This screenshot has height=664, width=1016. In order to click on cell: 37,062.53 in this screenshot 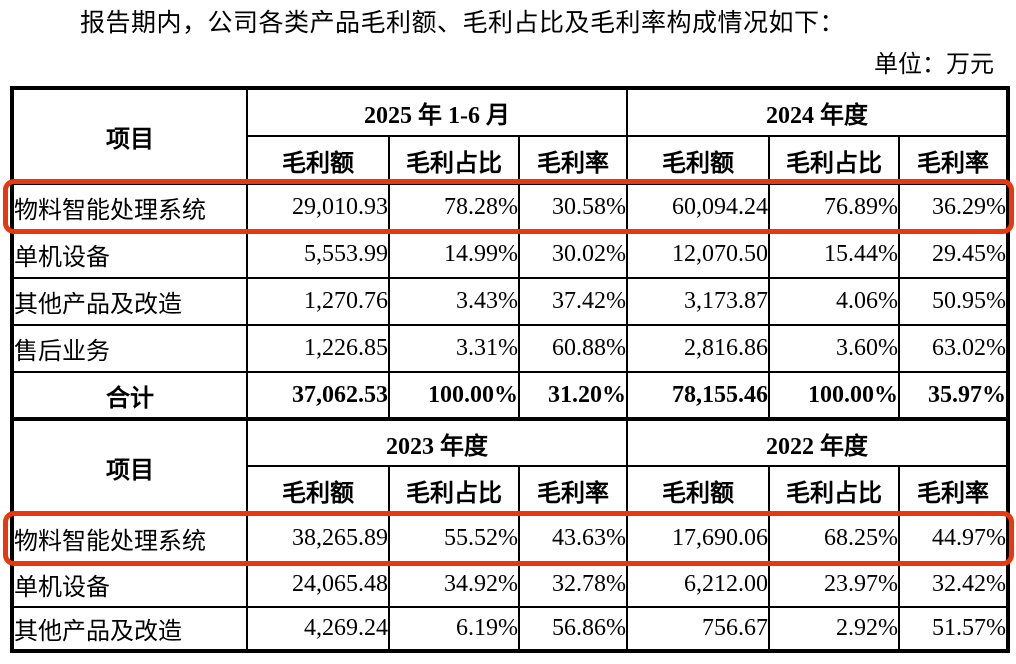, I will do `click(318, 395)`.